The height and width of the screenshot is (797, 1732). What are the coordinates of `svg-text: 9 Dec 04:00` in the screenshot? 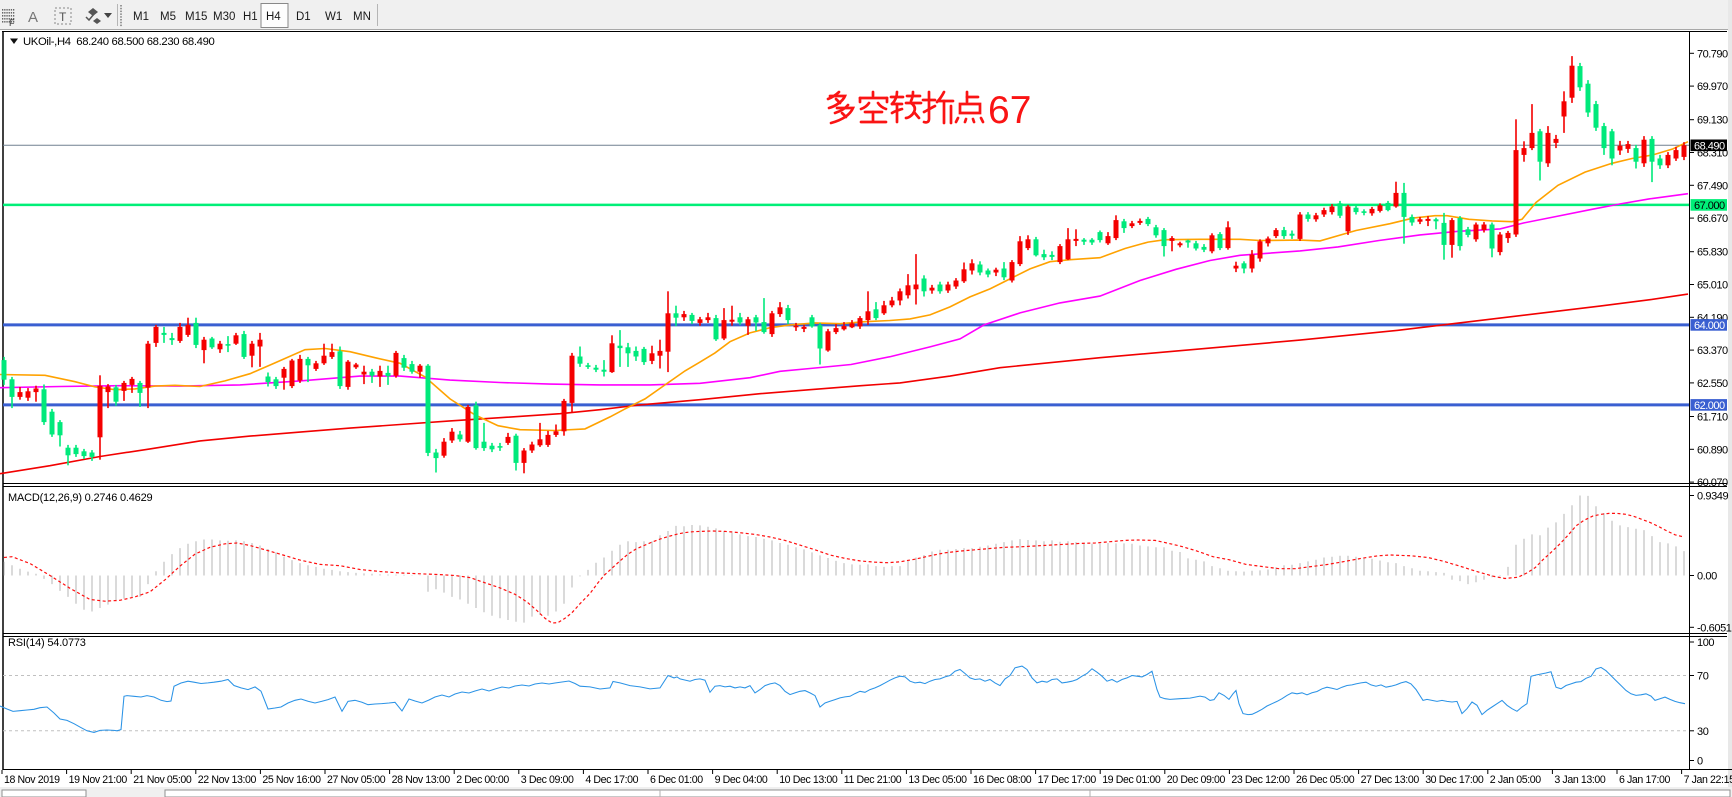 It's located at (741, 780).